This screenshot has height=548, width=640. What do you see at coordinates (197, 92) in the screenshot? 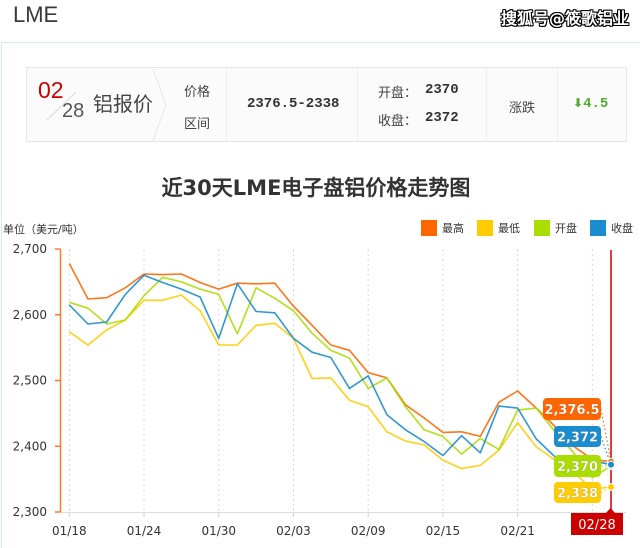
I see `range-label-line1: 价格` at bounding box center [197, 92].